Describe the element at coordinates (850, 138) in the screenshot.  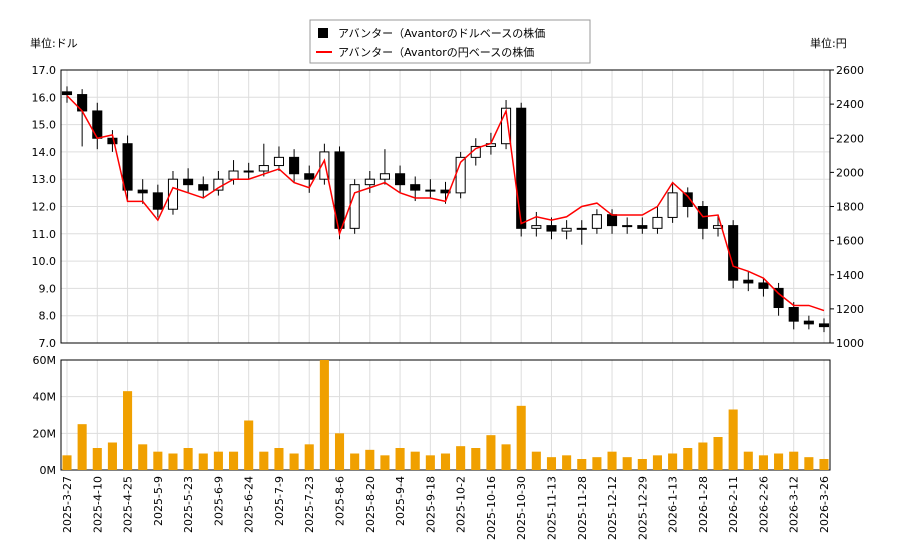
I see `y2-tick-label: 2200` at that location.